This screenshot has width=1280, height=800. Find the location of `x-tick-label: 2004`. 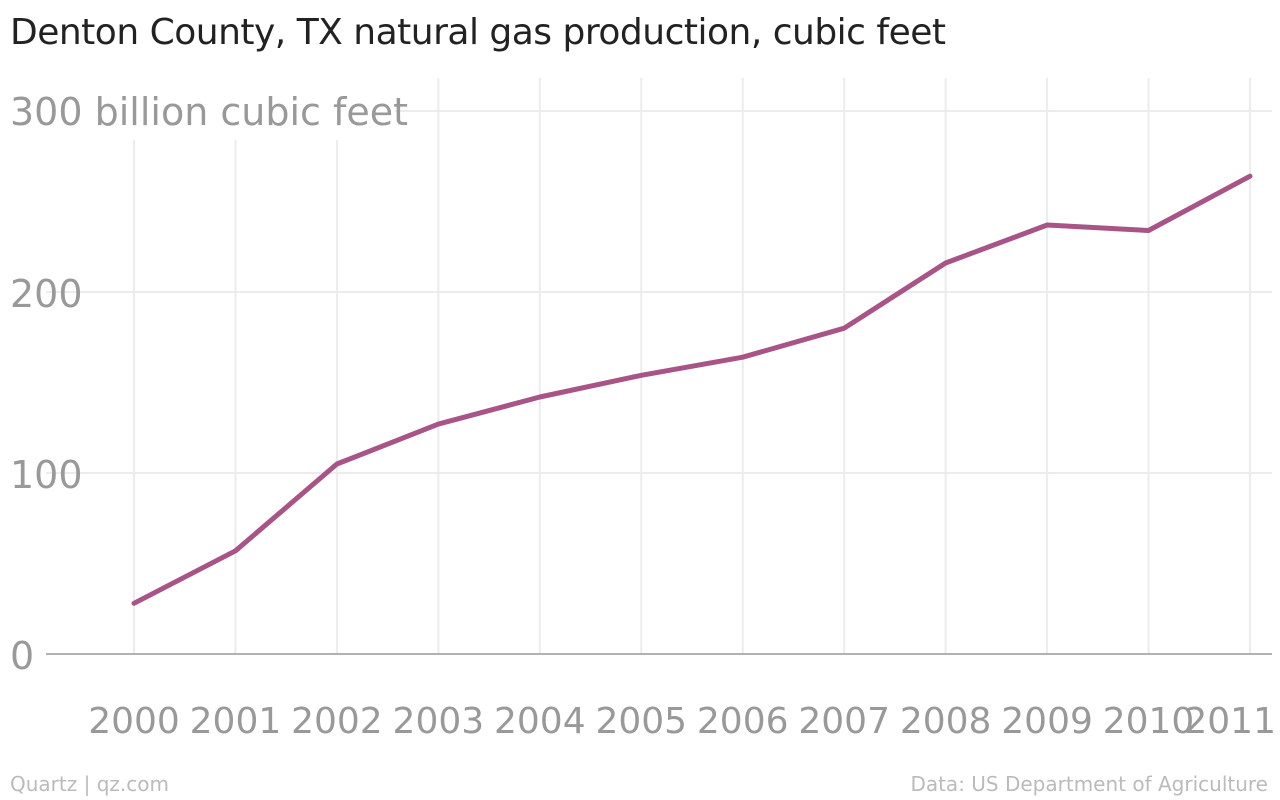

x-tick-label: 2004 is located at coordinates (540, 721).